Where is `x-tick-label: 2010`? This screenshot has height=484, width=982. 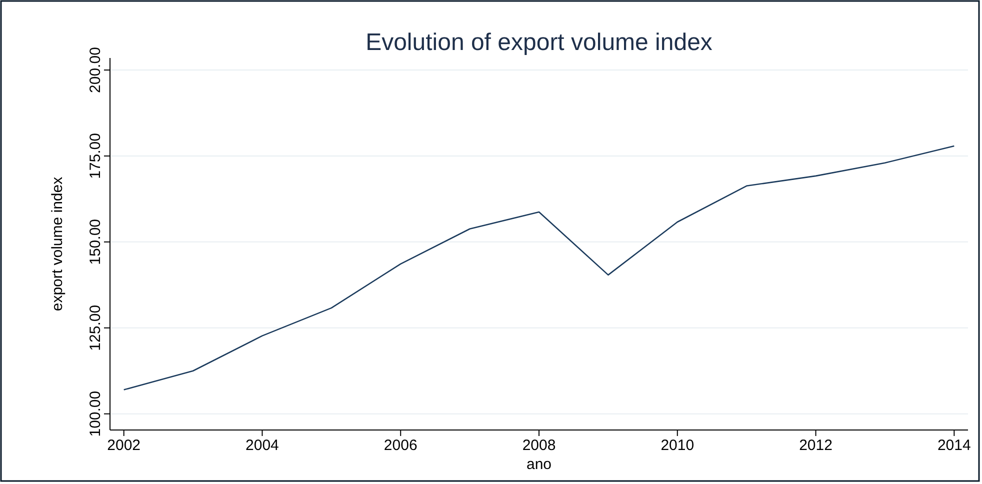 x-tick-label: 2010 is located at coordinates (677, 445).